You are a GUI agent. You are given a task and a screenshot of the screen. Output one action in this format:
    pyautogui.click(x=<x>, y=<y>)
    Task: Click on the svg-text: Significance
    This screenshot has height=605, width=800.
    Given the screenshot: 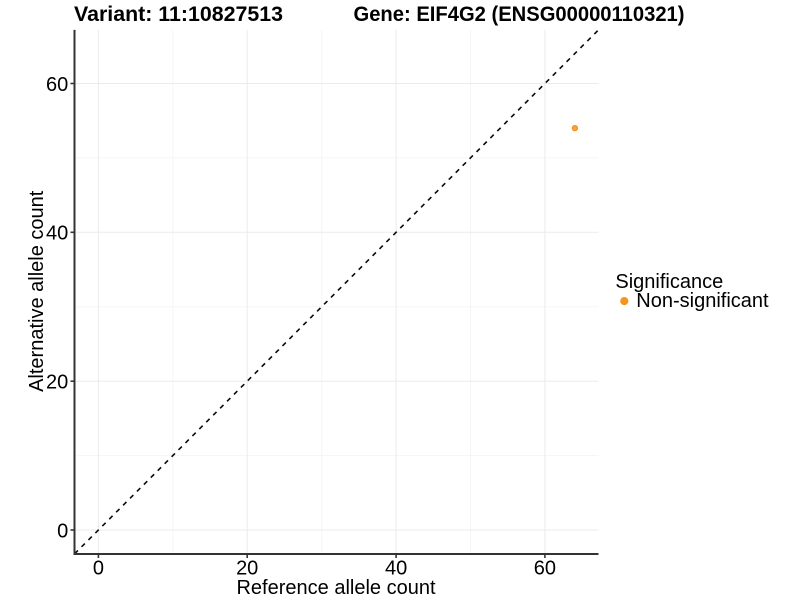 What is the action you would take?
    pyautogui.click(x=669, y=282)
    